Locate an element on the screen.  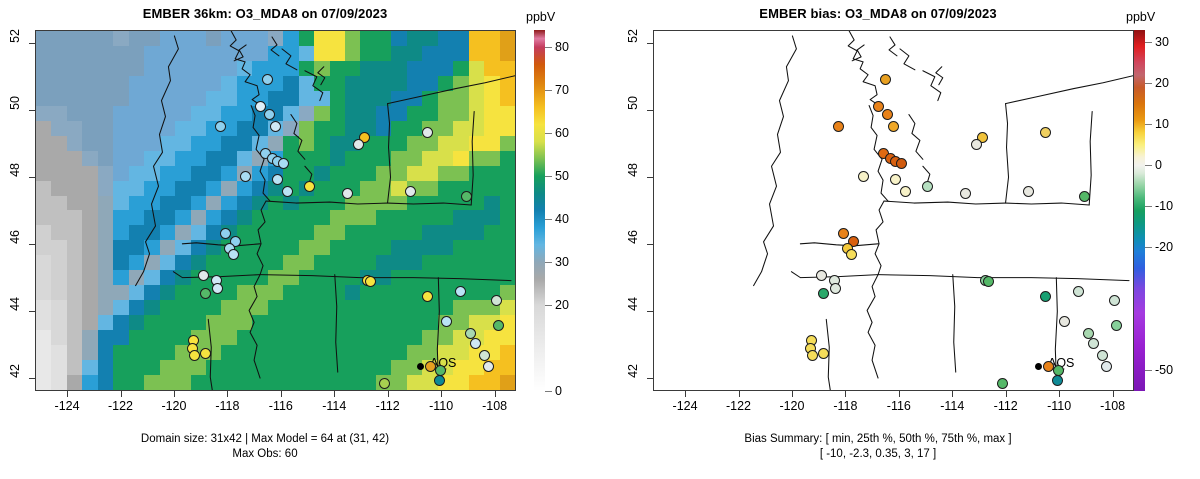
y-axis-tick is located at coordinates (650, 44).